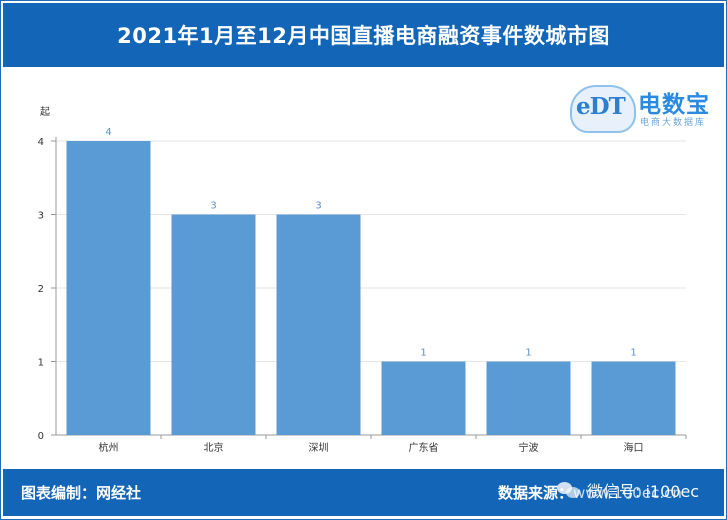 Image resolution: width=727 pixels, height=520 pixels. I want to click on footer-credit: 图表编制：网经社, so click(81, 493).